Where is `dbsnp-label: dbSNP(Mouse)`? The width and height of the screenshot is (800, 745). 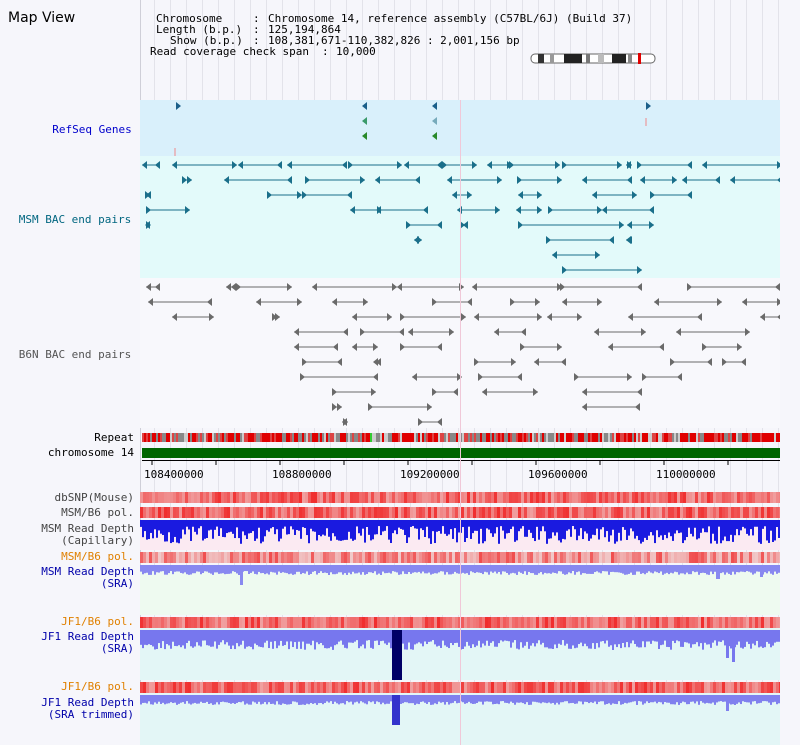
dbsnp-label: dbSNP(Mouse) is located at coordinates (94, 497).